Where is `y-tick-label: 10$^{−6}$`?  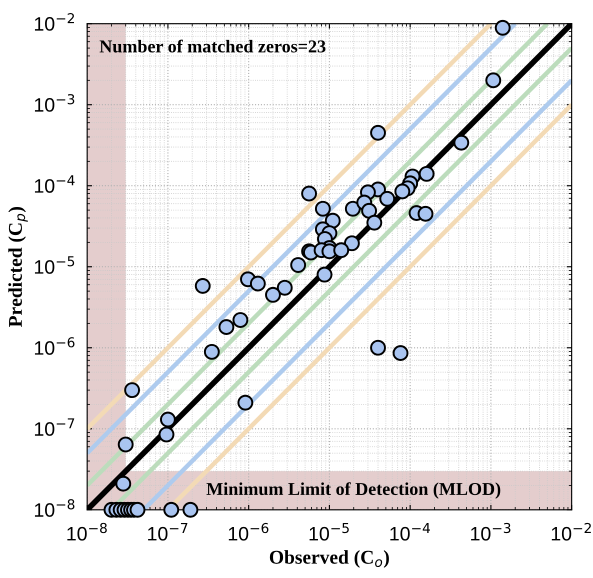 y-tick-label: 10$^{−6}$ is located at coordinates (54, 346).